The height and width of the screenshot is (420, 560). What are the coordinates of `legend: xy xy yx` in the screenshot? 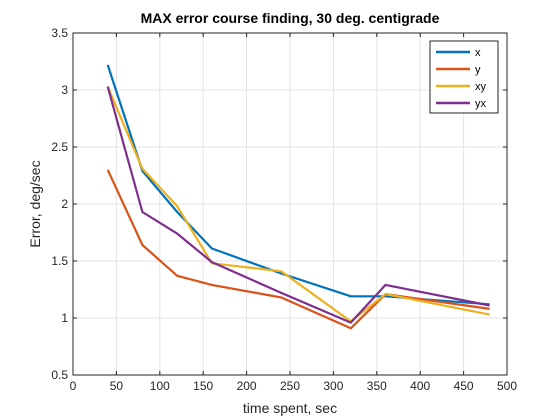 It's located at (464, 77).